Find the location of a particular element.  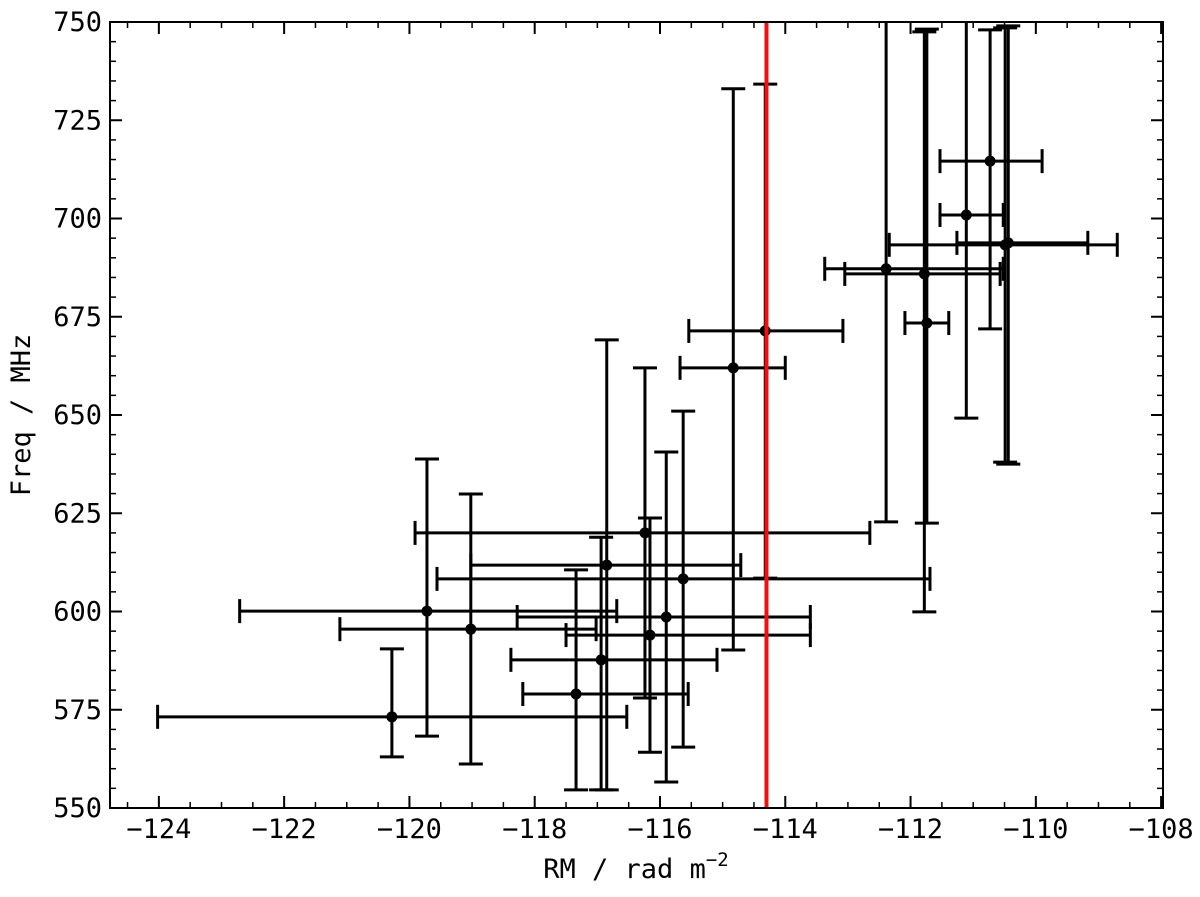

x-tick-label: −122 is located at coordinates (284, 829).